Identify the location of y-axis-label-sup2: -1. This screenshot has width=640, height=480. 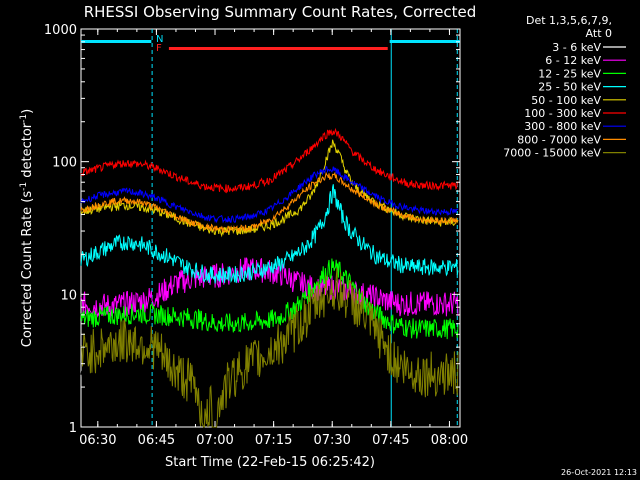
(24, 118).